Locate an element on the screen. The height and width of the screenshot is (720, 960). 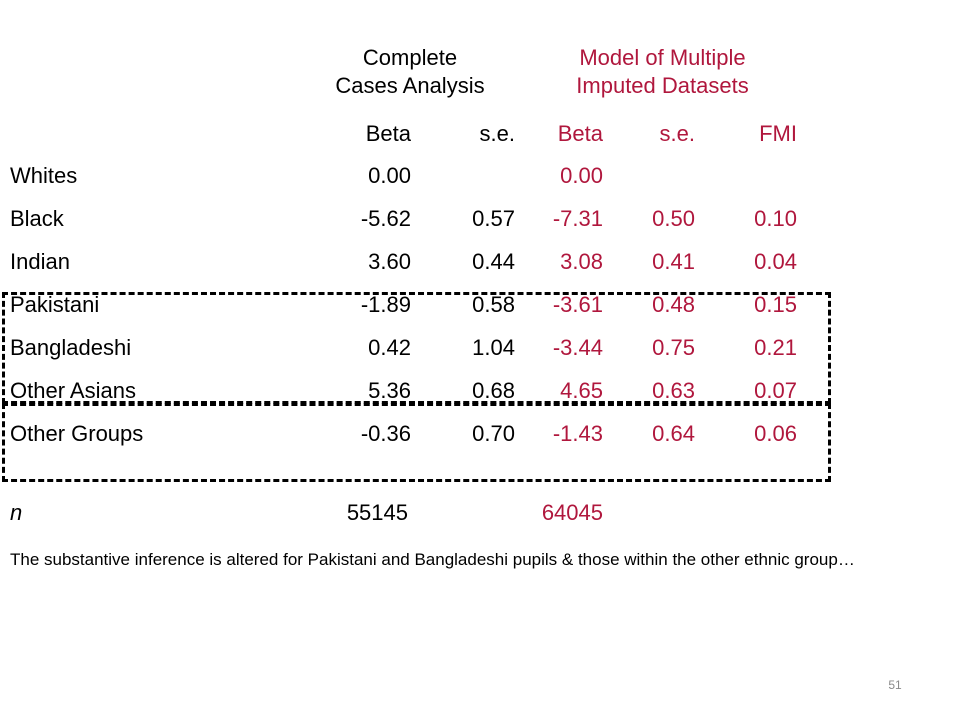
cell-mi-beta: 3.08 is located at coordinates (581, 261).